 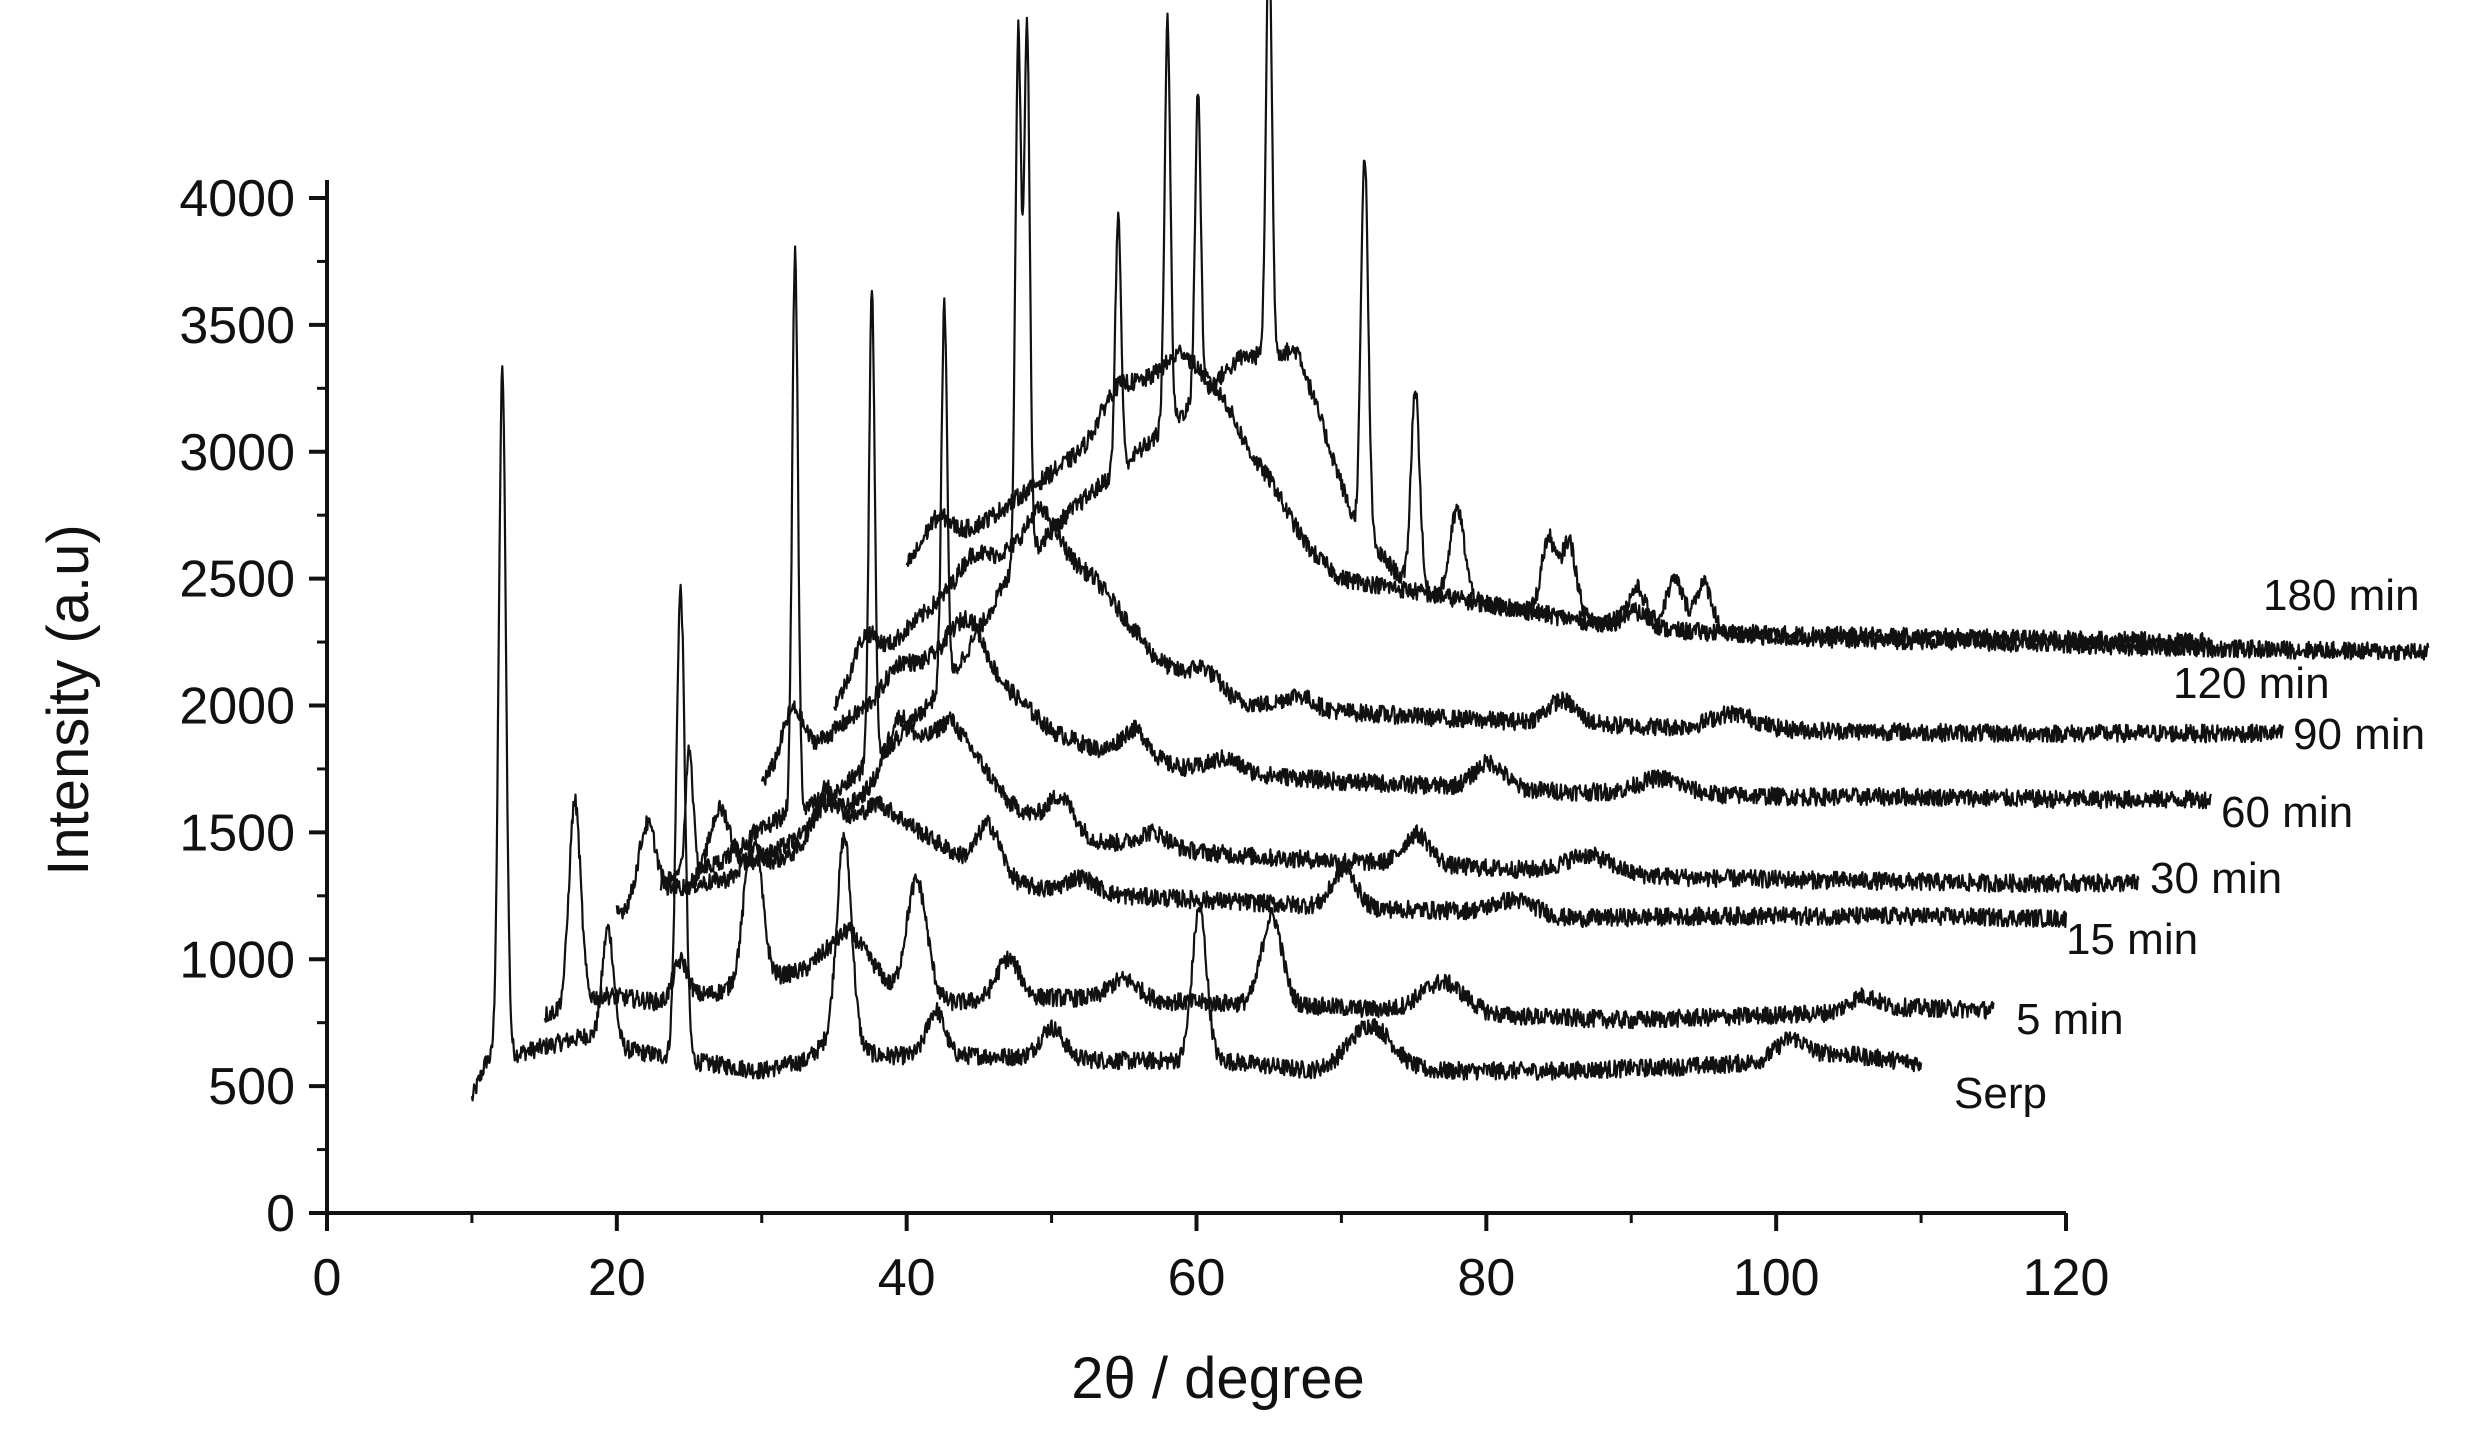 What do you see at coordinates (2066, 1278) in the screenshot?
I see `x-tick-label: 120` at bounding box center [2066, 1278].